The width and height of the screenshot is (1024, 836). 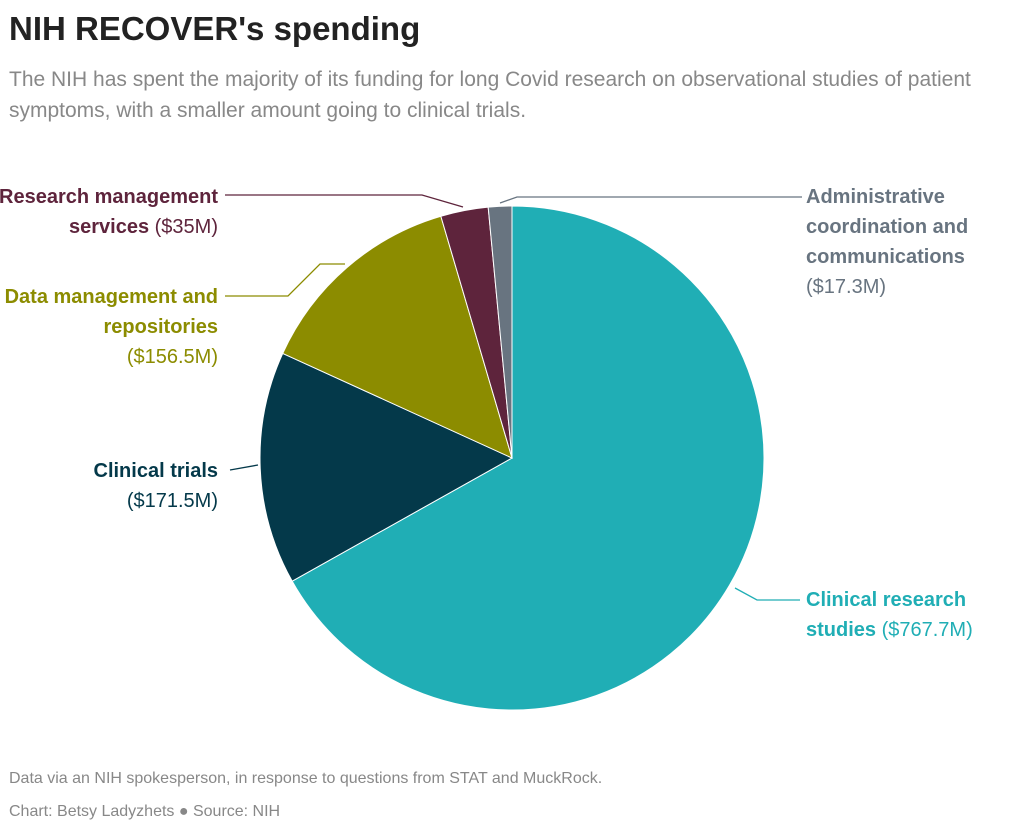 What do you see at coordinates (109, 486) in the screenshot?
I see `label-clinical-trials: Clinical trials ($171.5M)` at bounding box center [109, 486].